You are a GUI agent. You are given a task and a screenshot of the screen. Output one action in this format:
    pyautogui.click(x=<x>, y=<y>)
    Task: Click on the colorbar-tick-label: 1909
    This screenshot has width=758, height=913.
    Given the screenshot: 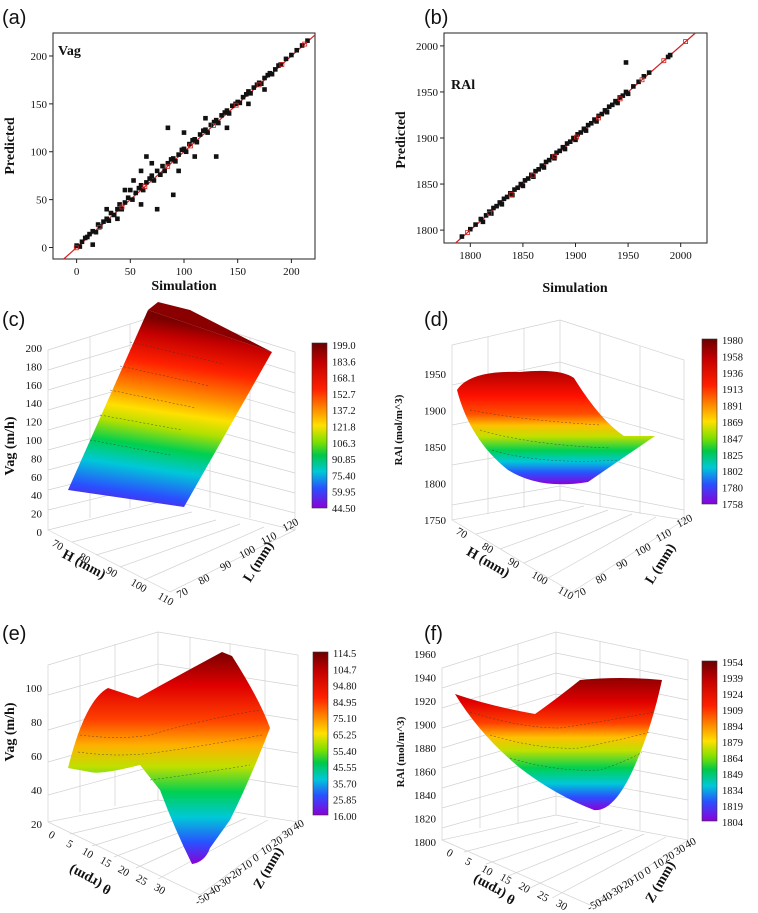 What is the action you would take?
    pyautogui.click(x=732, y=711)
    